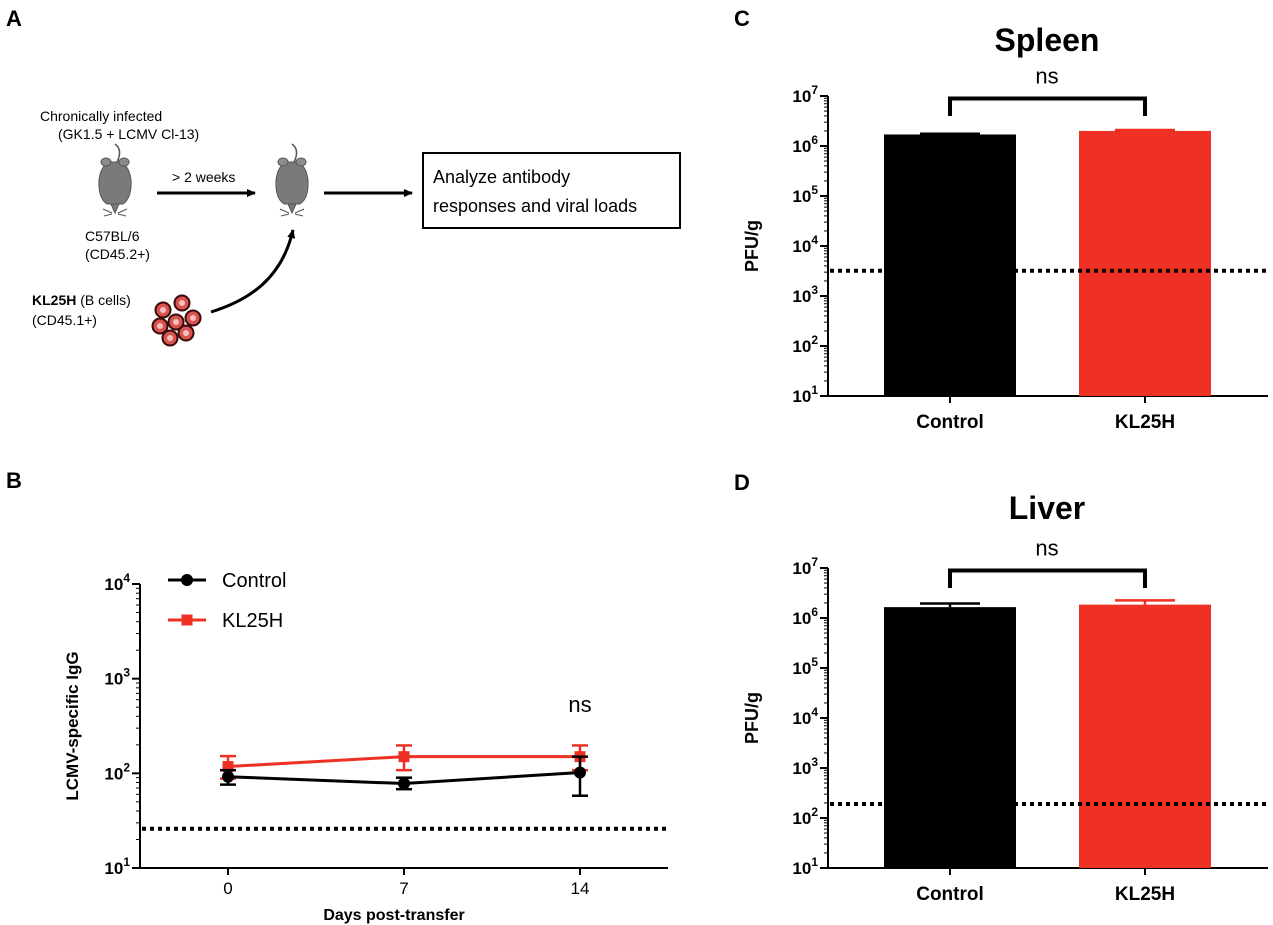 Image resolution: width=1273 pixels, height=925 pixels. Describe the element at coordinates (187, 580) in the screenshot. I see `b-legend-marker-control` at that location.